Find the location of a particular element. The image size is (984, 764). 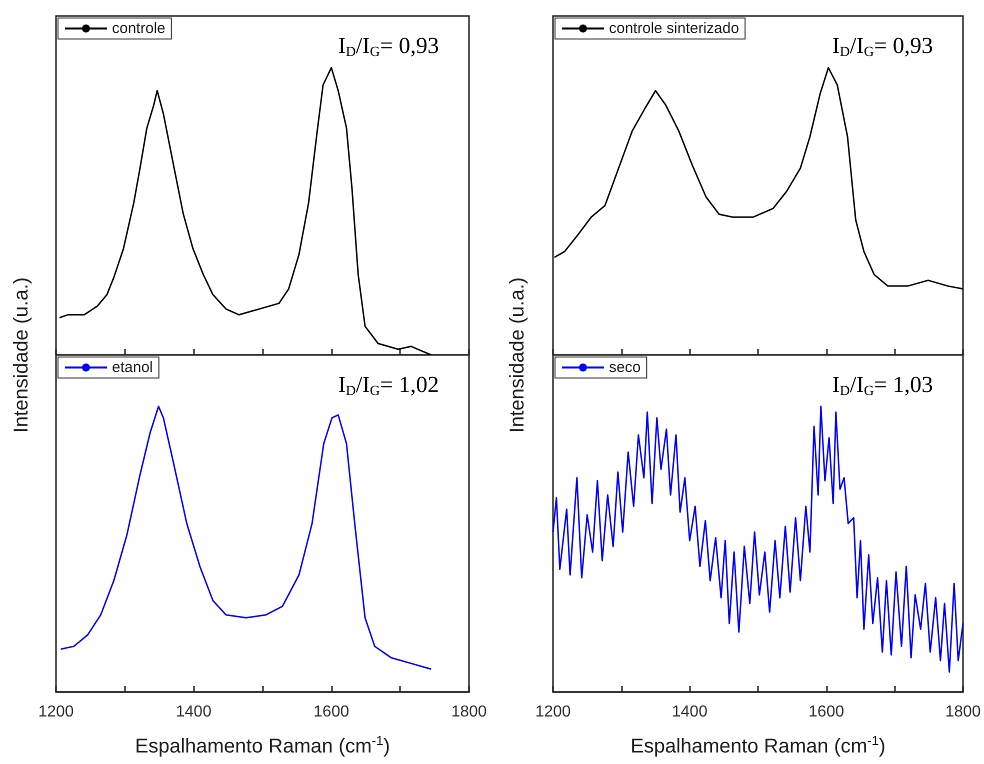

legend-label: controle sinterizado is located at coordinates (674, 28).